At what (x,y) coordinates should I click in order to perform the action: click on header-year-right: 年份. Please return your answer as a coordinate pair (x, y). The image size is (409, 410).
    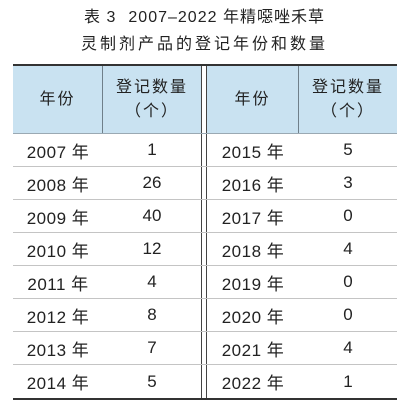
    Looking at the image, I should click on (253, 99).